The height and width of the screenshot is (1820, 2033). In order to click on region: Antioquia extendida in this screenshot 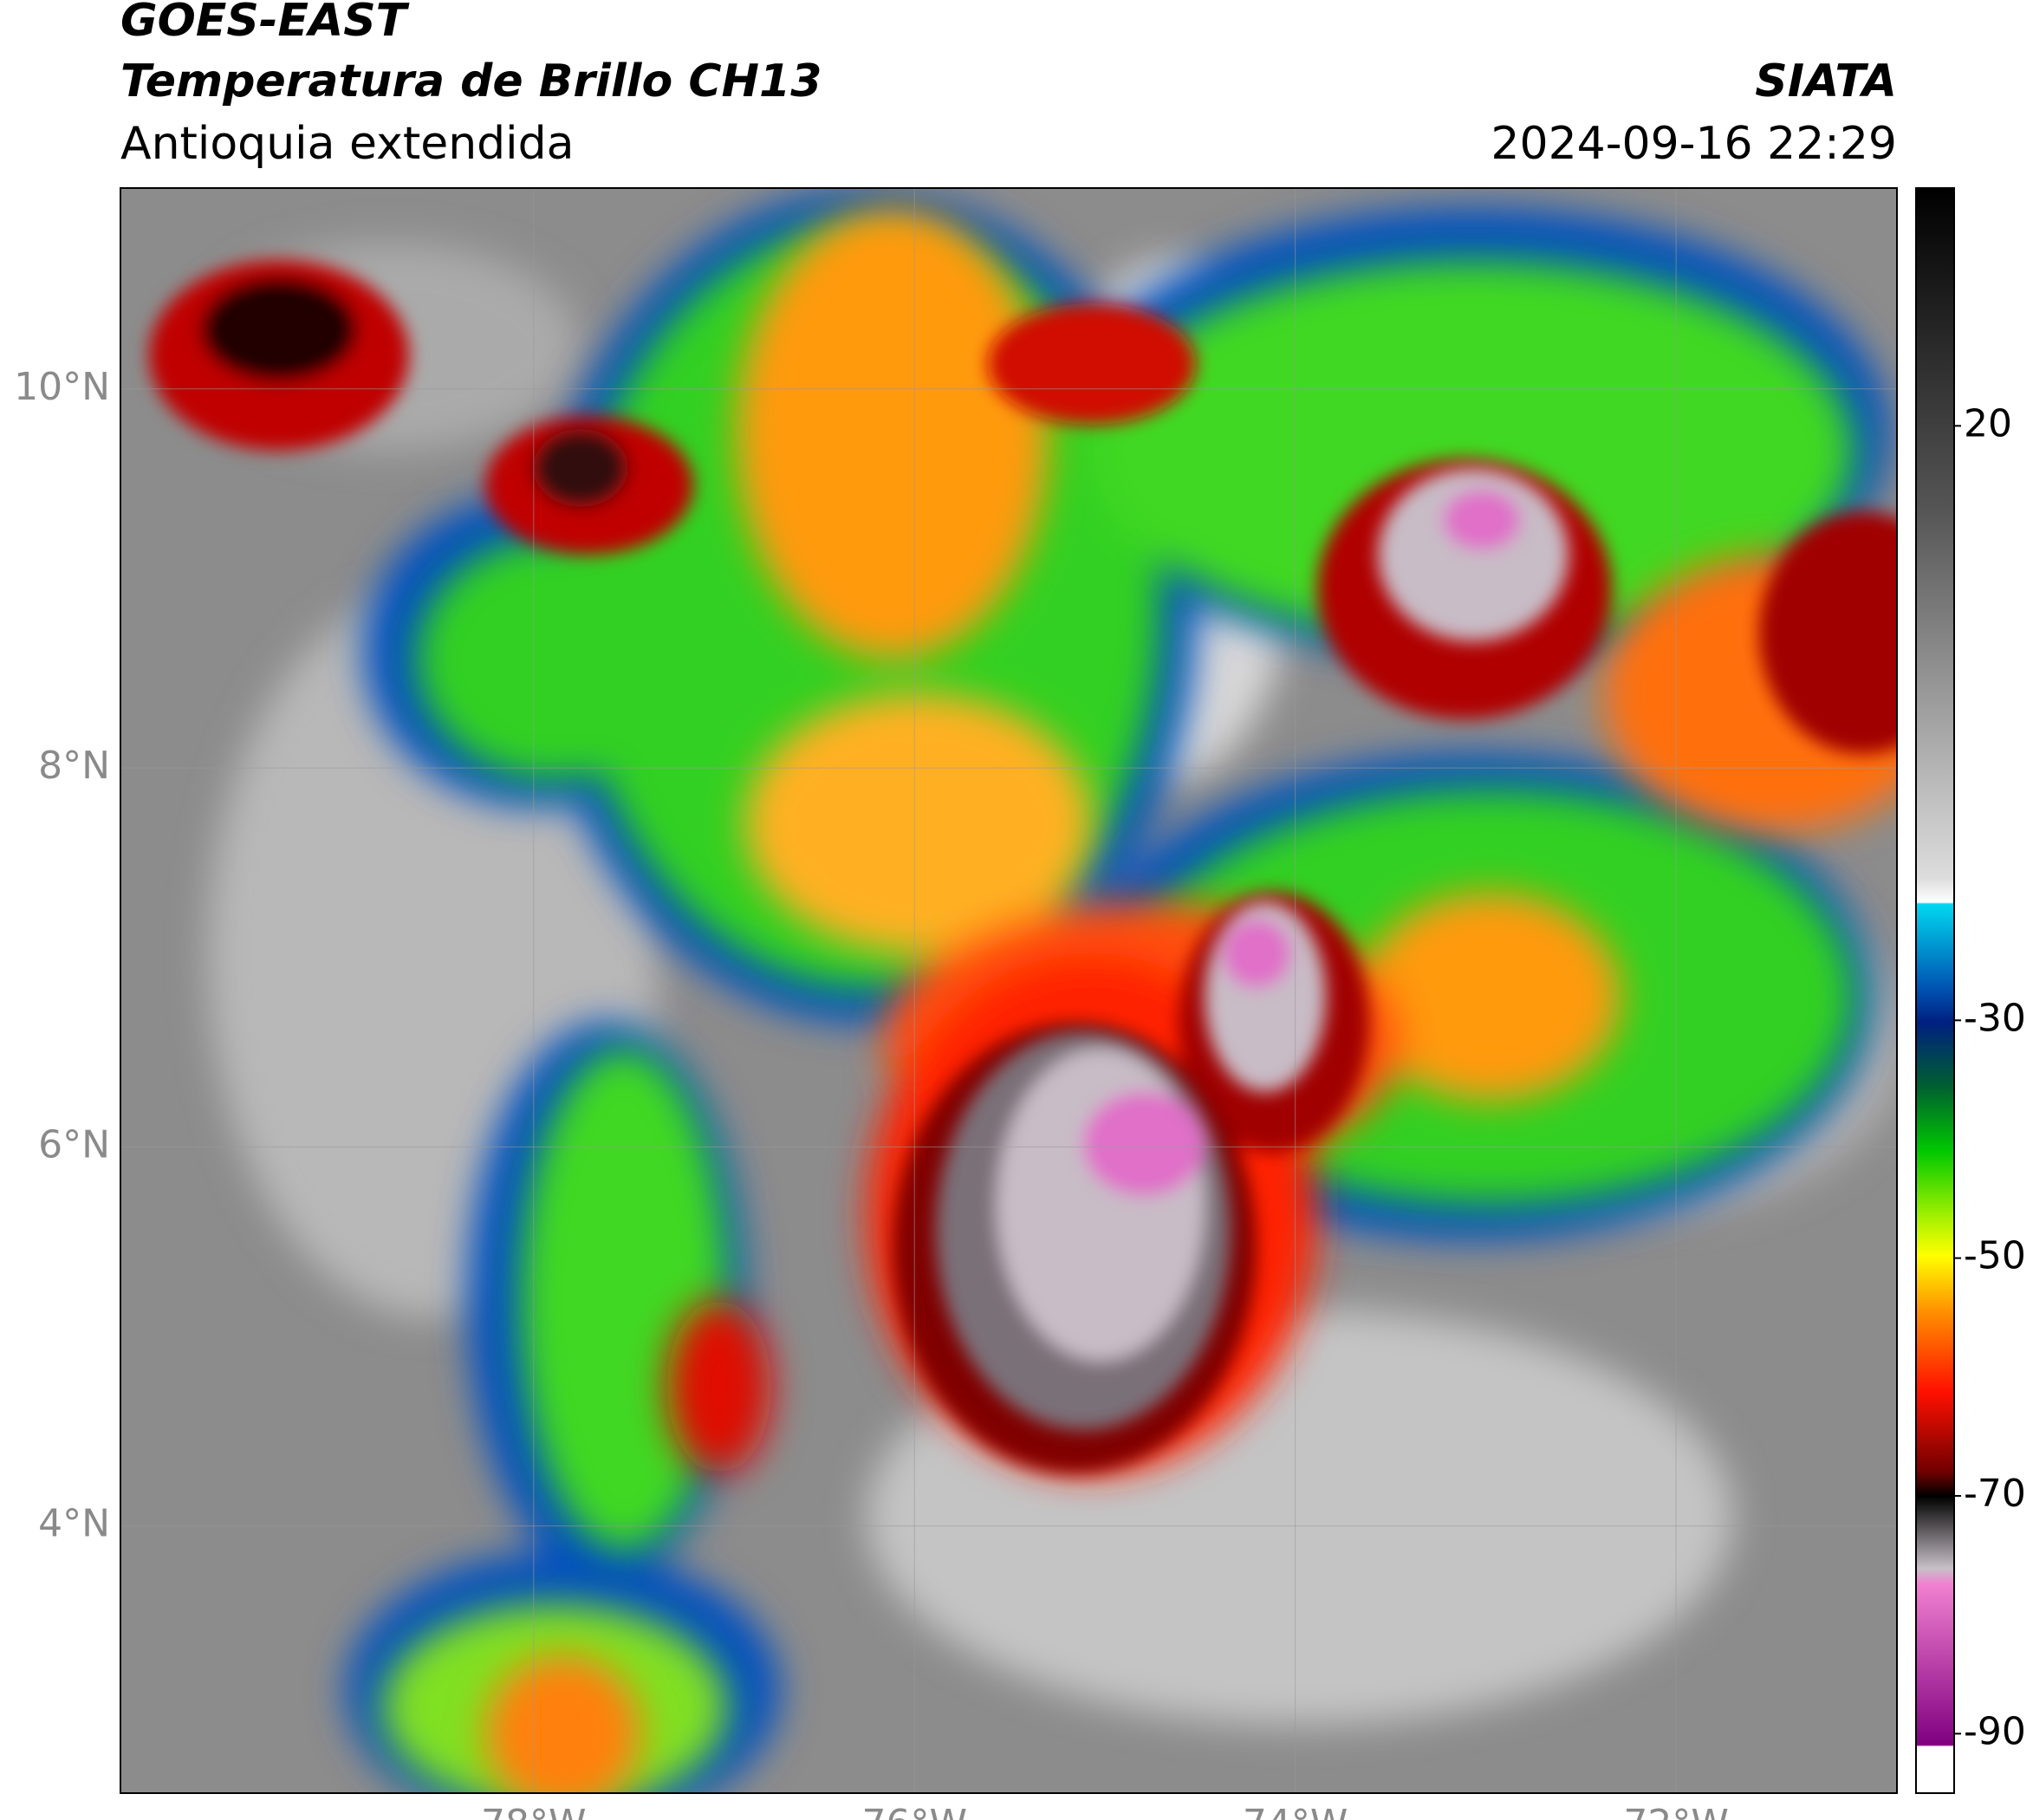, I will do `click(347, 144)`.